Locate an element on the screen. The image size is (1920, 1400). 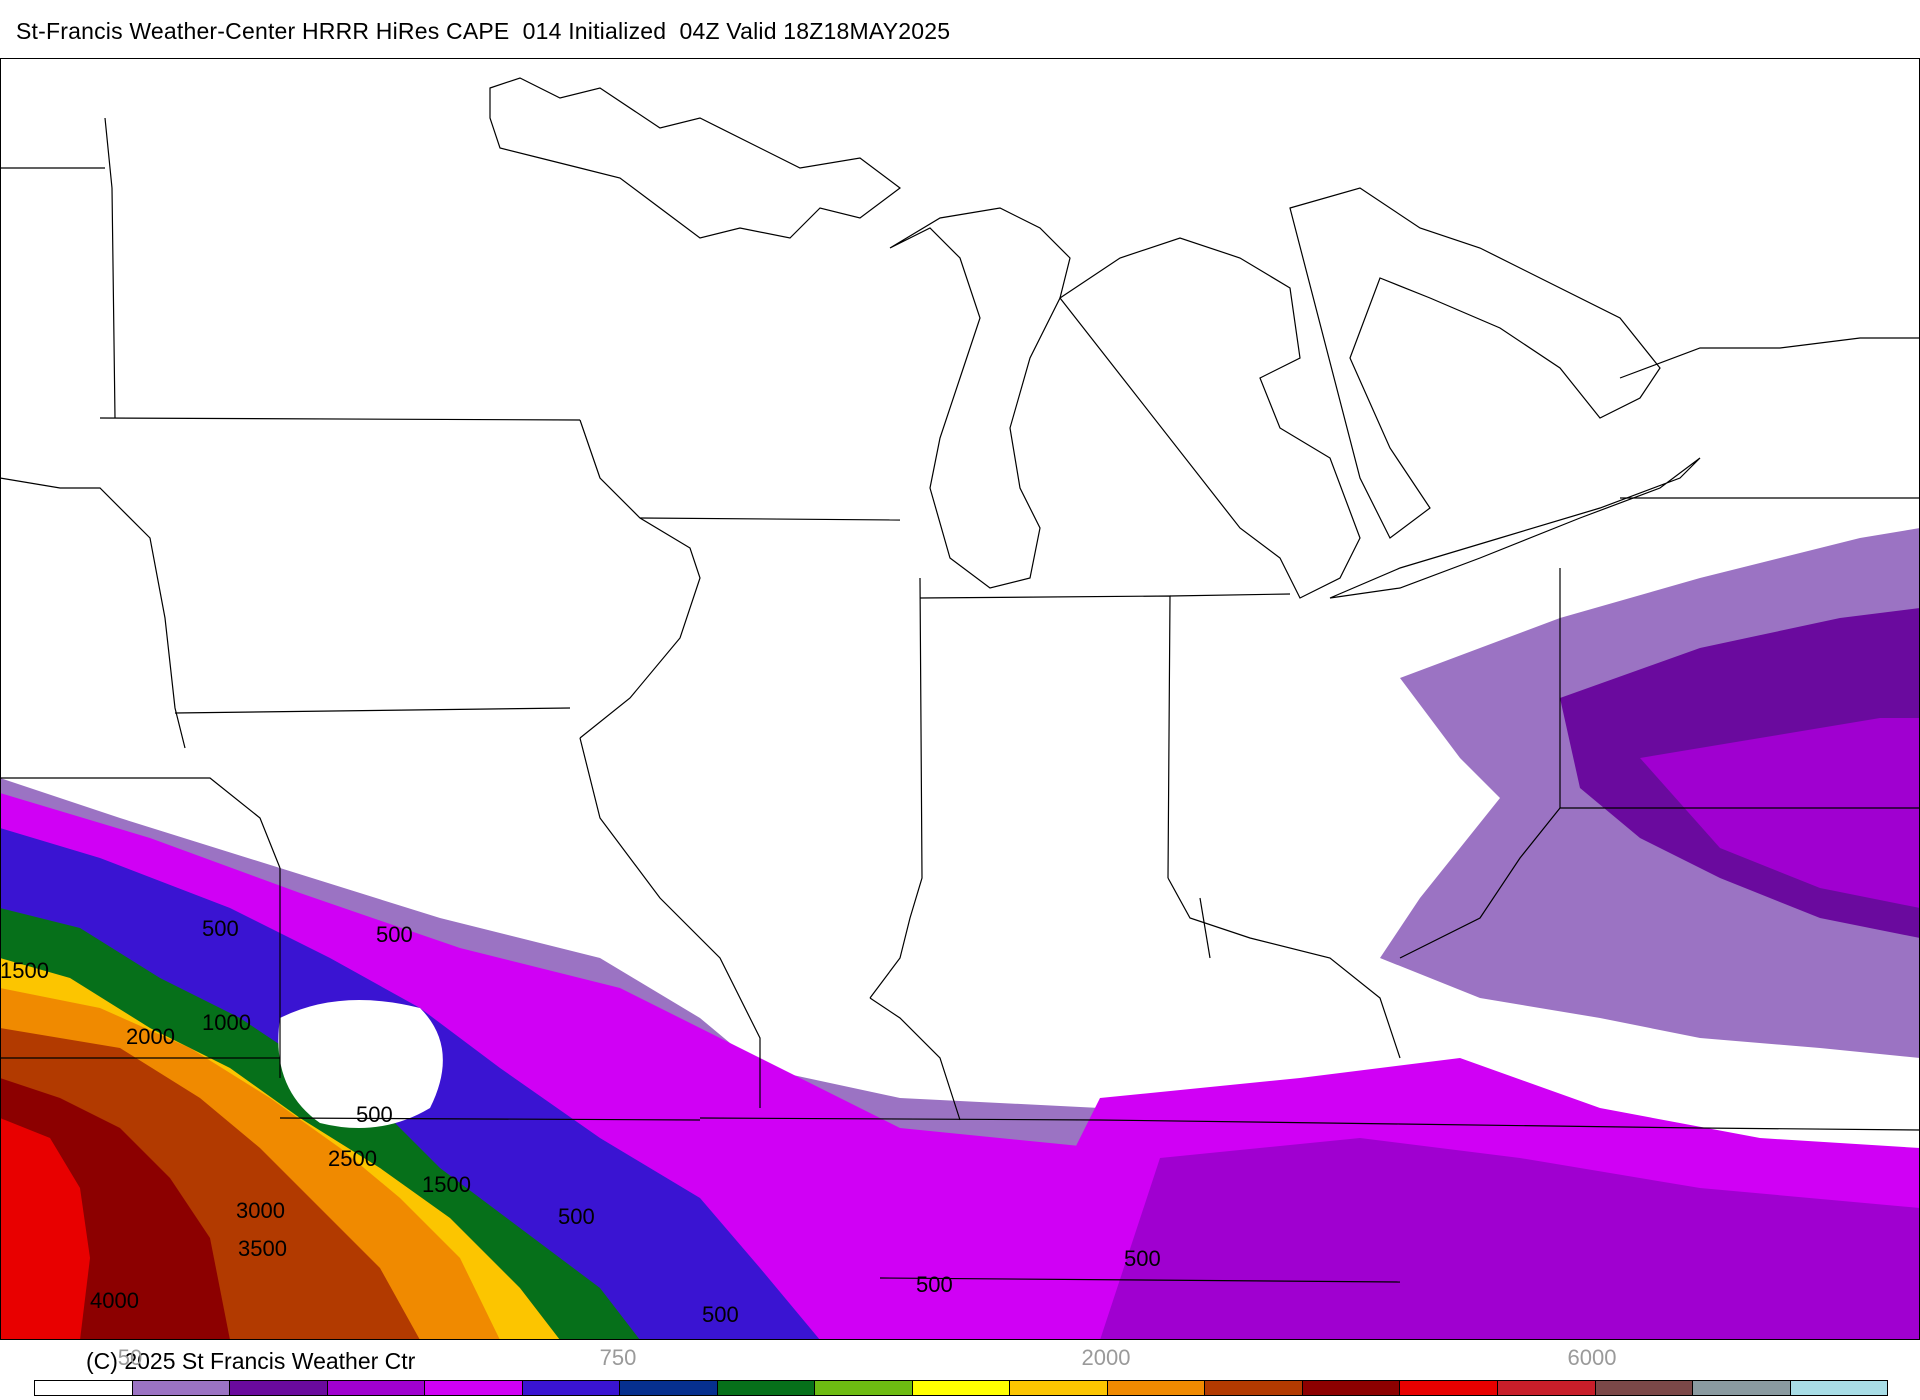
contour-label: 4000 is located at coordinates (114, 1300).